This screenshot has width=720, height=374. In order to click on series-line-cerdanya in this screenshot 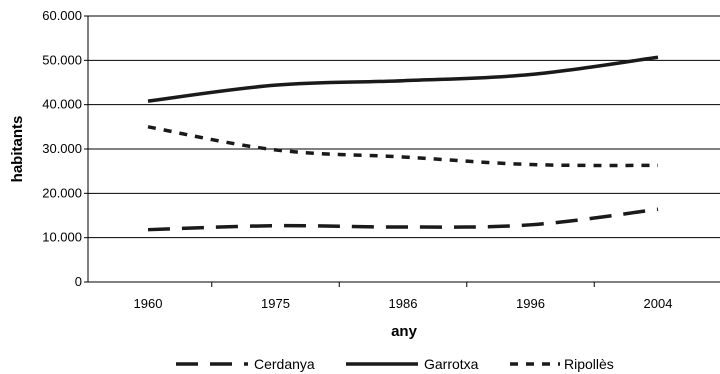, I will do `click(403, 219)`.